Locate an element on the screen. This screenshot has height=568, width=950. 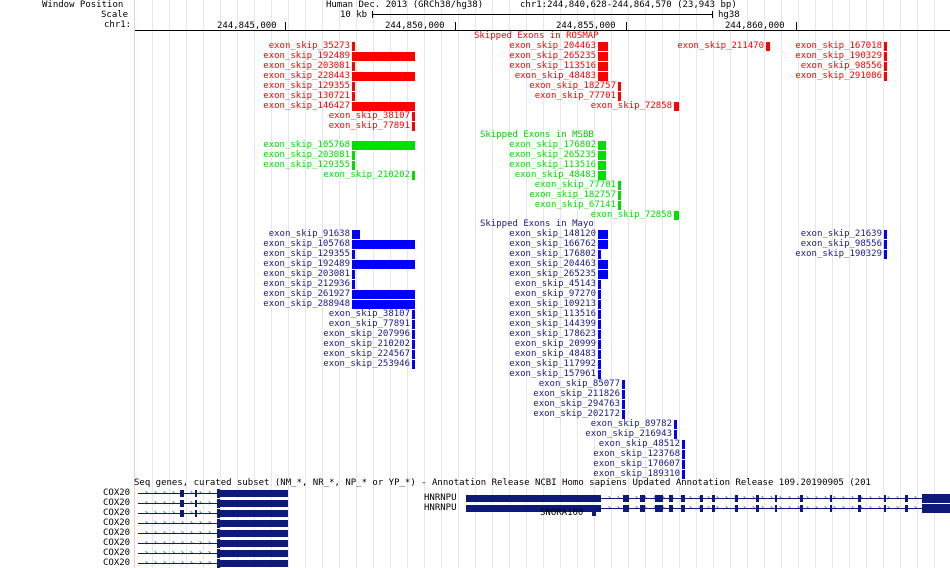
rosmap-exon-label: exon_skip_35273 is located at coordinates (309, 46).